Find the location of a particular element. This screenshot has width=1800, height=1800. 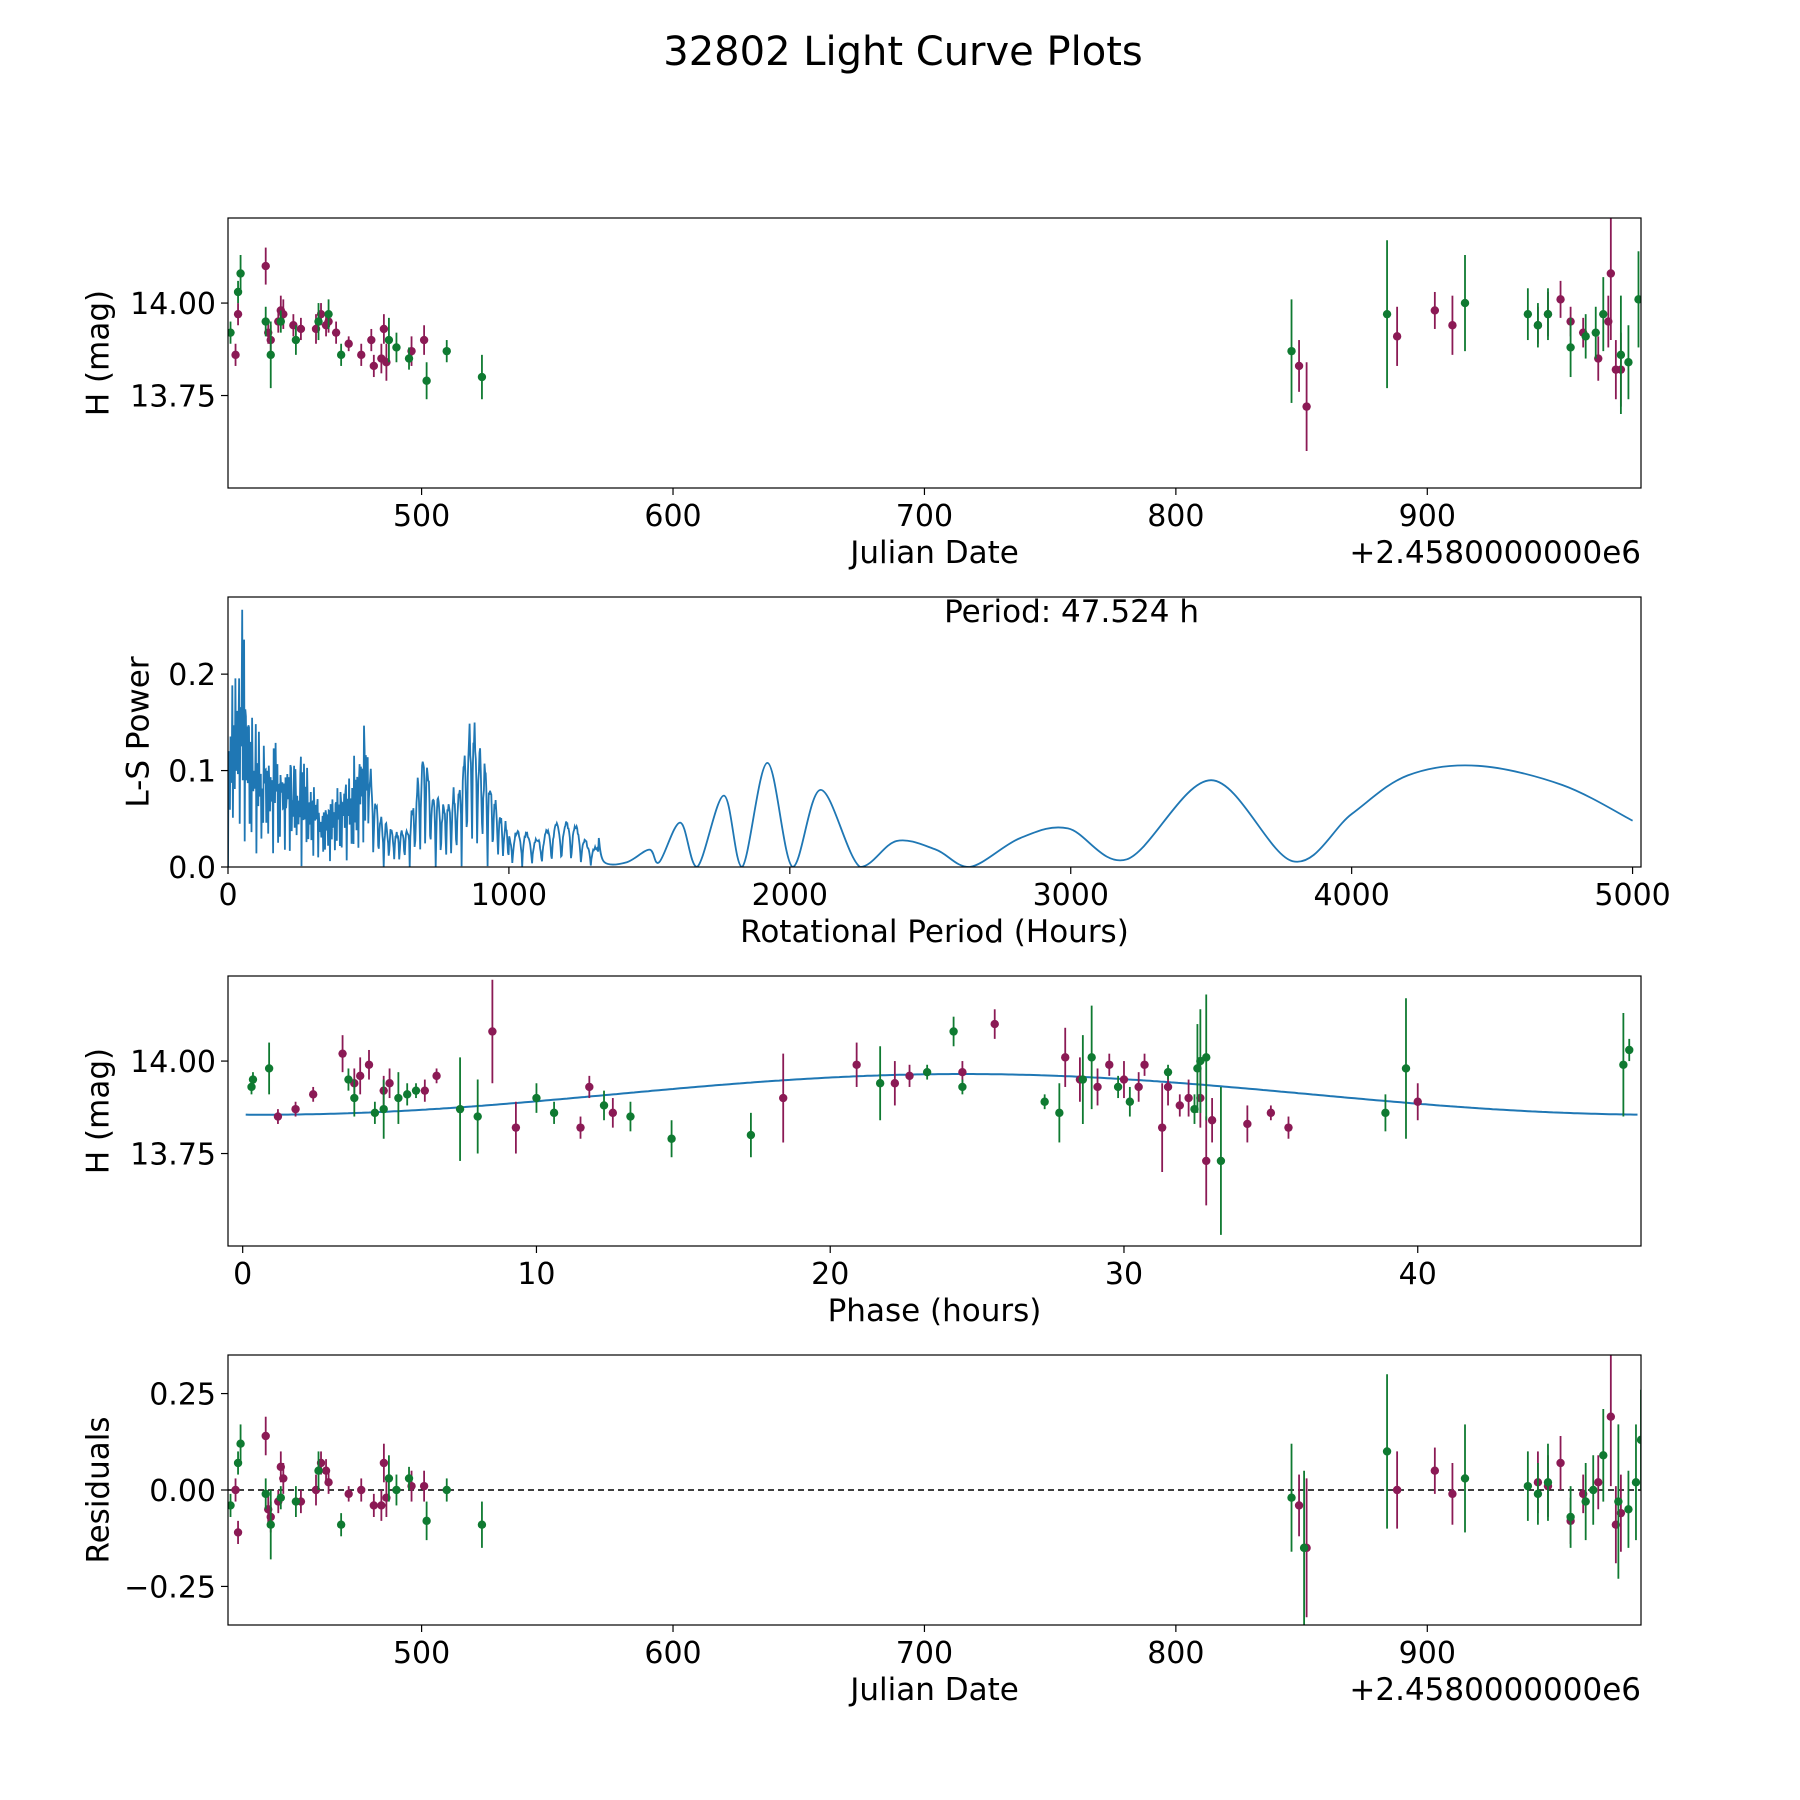

x-axis-label: Rotational Period (Hours) is located at coordinates (934, 932).